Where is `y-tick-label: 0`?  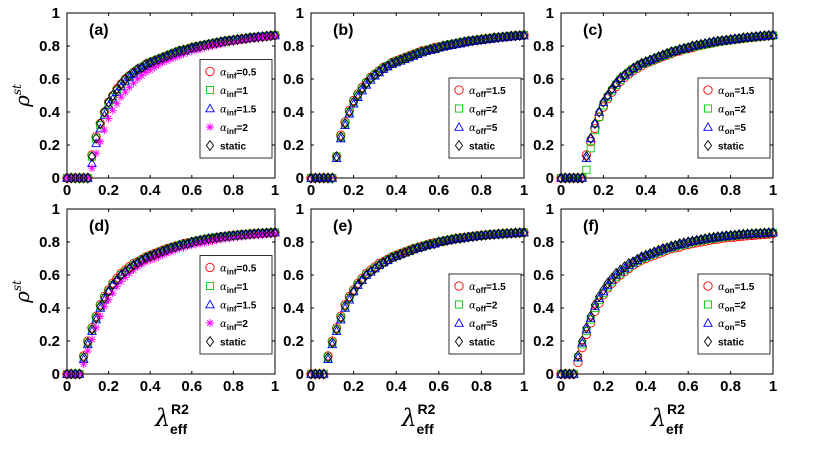
y-tick-label: 0 is located at coordinates (300, 374).